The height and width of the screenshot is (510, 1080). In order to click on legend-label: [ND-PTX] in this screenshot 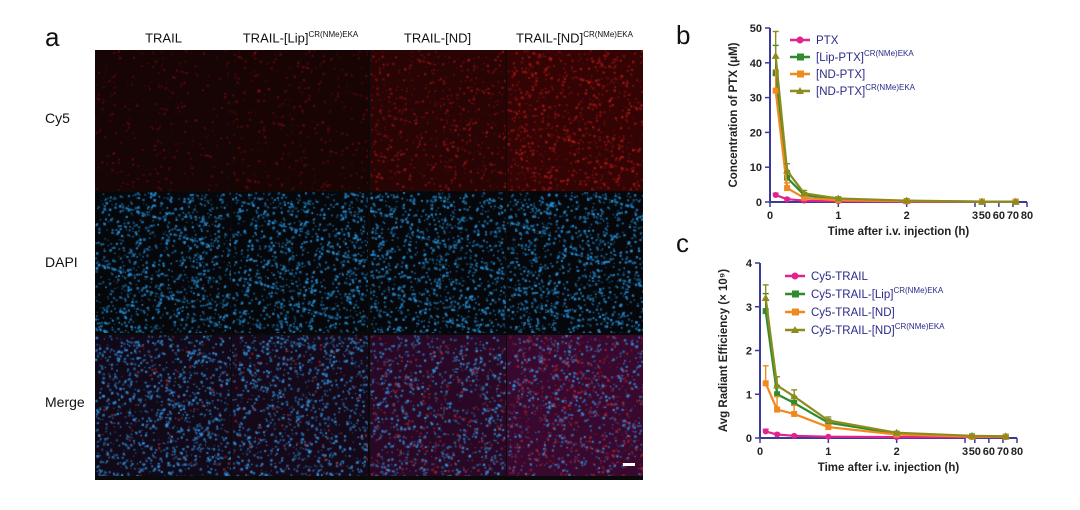, I will do `click(840, 75)`.